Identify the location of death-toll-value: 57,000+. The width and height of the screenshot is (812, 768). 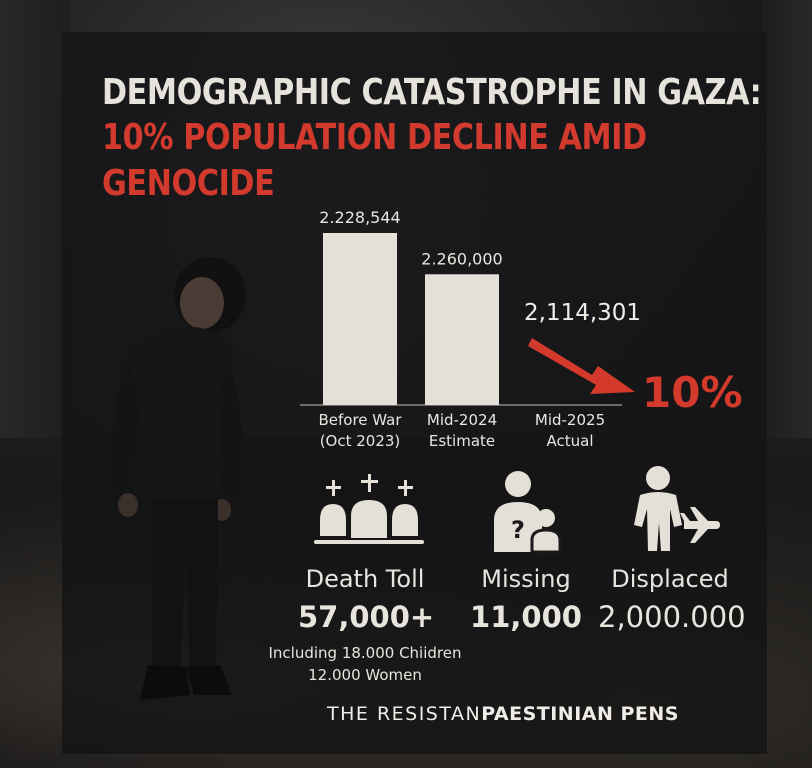
(366, 617).